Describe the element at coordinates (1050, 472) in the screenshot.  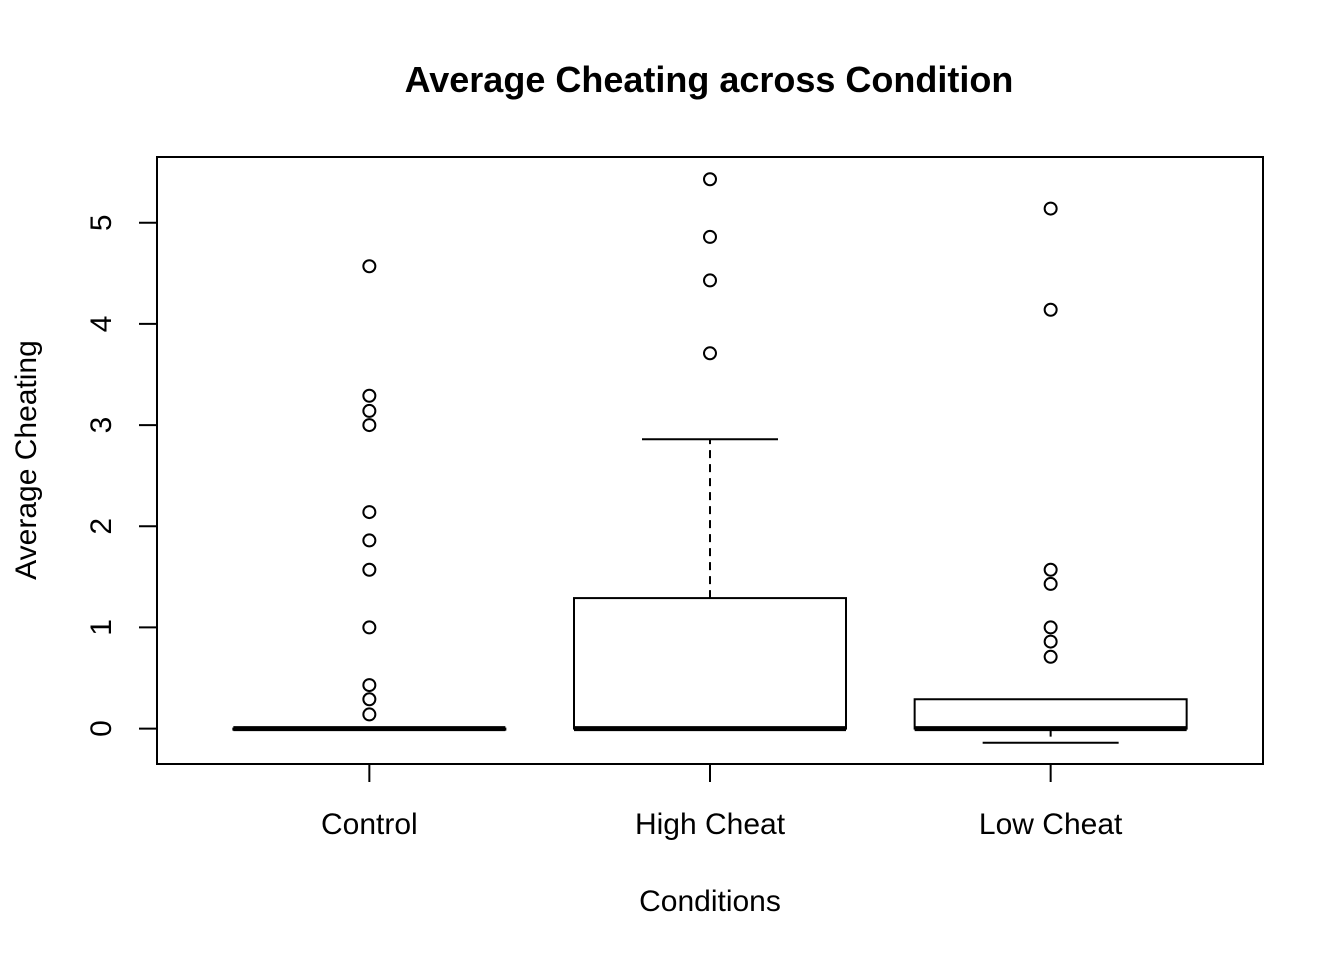
I see `box-low-cheat` at that location.